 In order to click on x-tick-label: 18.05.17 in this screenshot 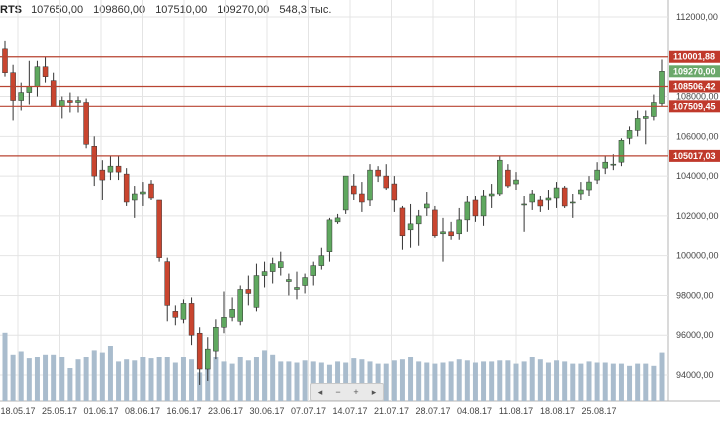, I will do `click(17, 411)`.